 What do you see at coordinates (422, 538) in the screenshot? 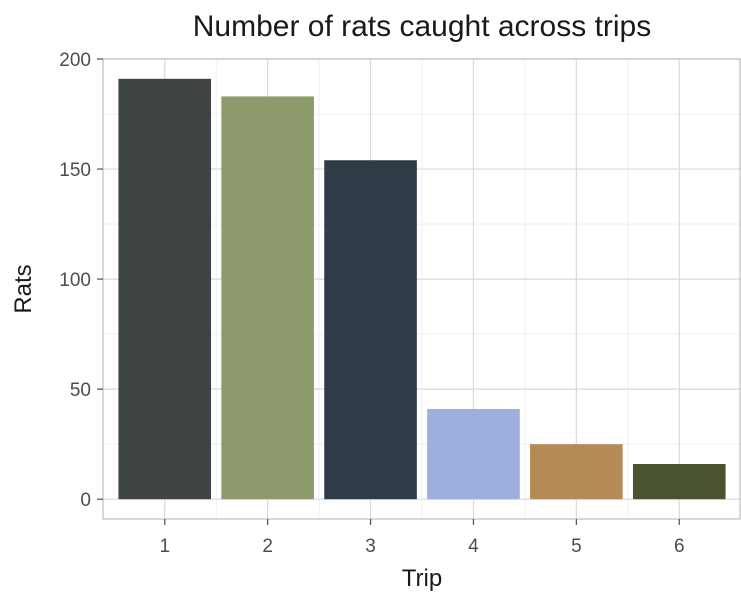
I see `x-axis: 1 2 3 4 5 6` at bounding box center [422, 538].